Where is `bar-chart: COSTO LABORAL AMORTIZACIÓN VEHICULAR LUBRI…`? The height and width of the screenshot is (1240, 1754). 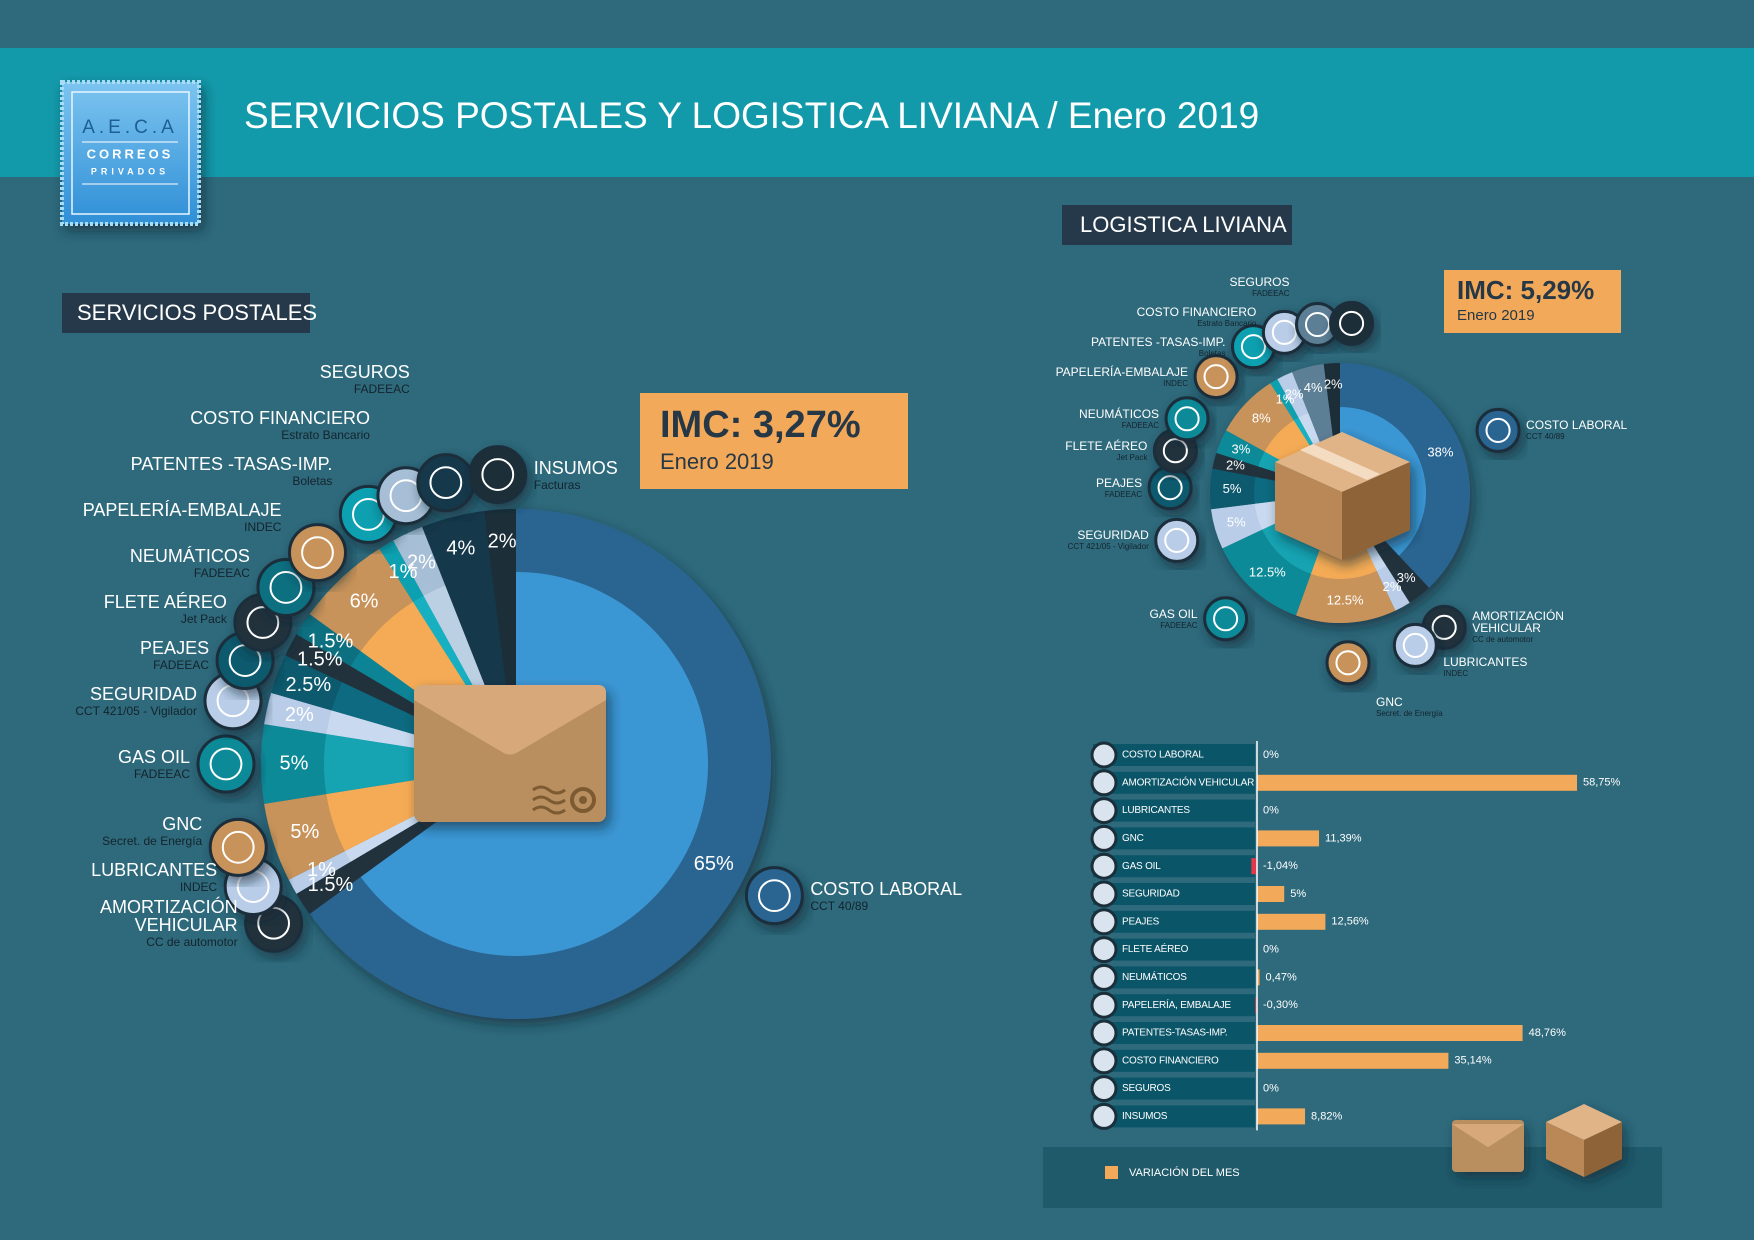 bar-chart: COSTO LABORAL AMORTIZACIÓN VEHICULAR LUBRI… is located at coordinates (1355, 936).